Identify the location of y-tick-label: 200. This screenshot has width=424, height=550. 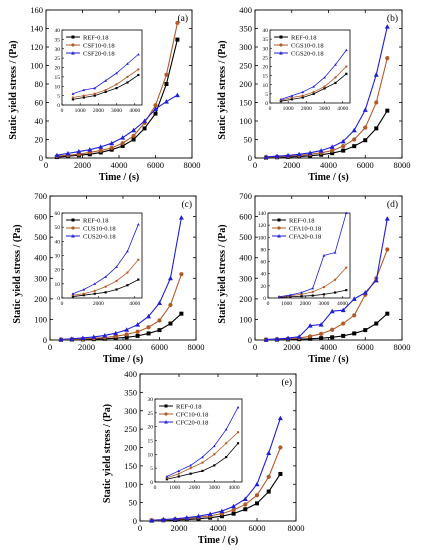
(130, 448).